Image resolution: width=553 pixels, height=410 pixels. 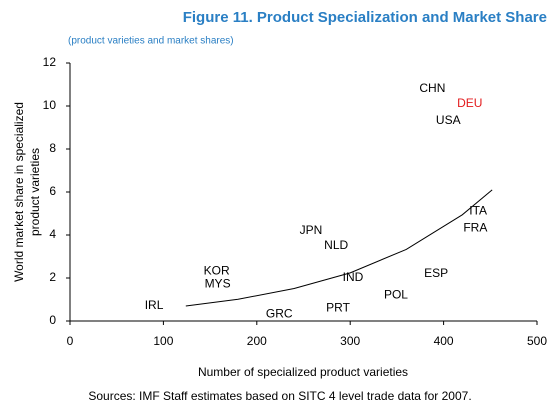 I want to click on y-tick-label: 6, so click(x=52, y=191).